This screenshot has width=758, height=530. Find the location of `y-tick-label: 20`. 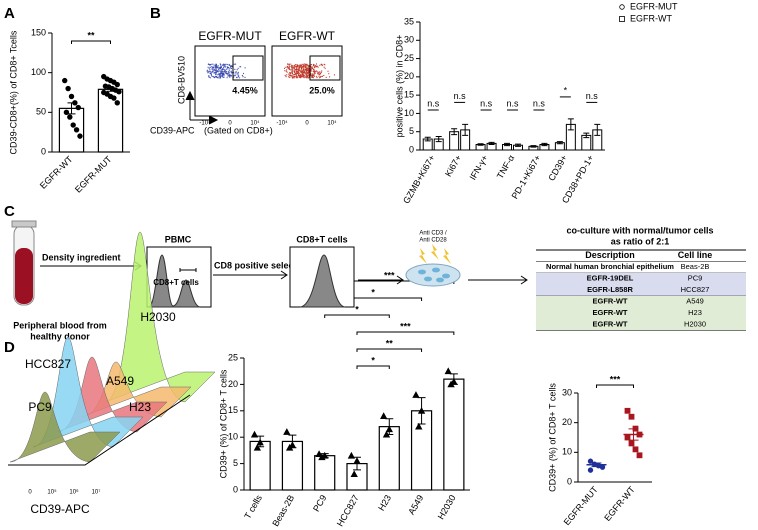

y-tick-label: 20 is located at coordinates (409, 76).